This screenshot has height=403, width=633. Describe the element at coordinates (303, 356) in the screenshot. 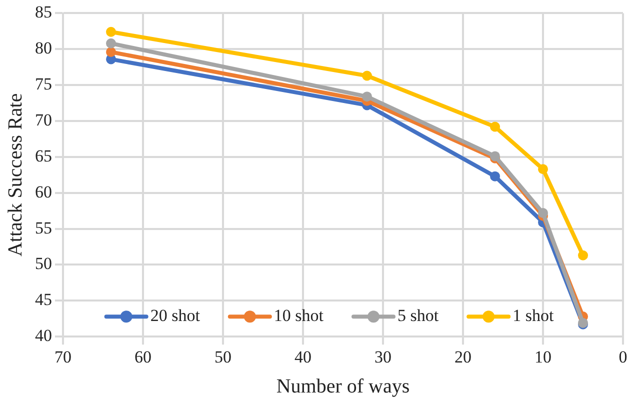

I see `x-tick-label: 40` at that location.